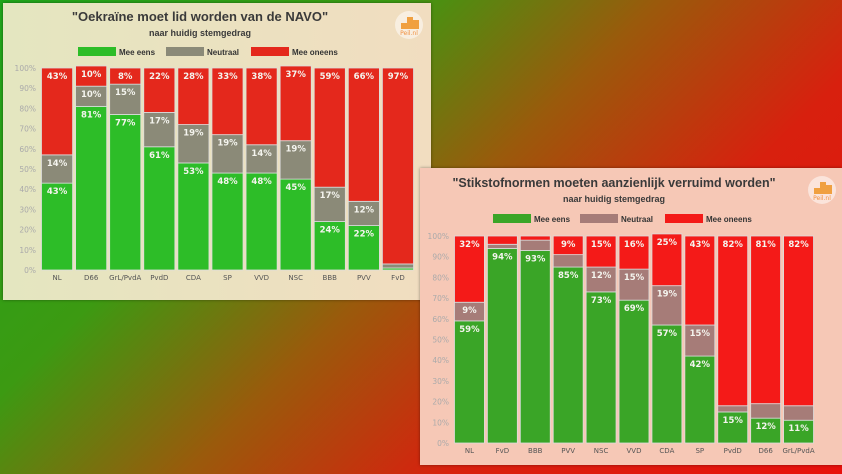 The image size is (842, 474). Describe the element at coordinates (261, 77) in the screenshot. I see `data-label: 38%` at that location.